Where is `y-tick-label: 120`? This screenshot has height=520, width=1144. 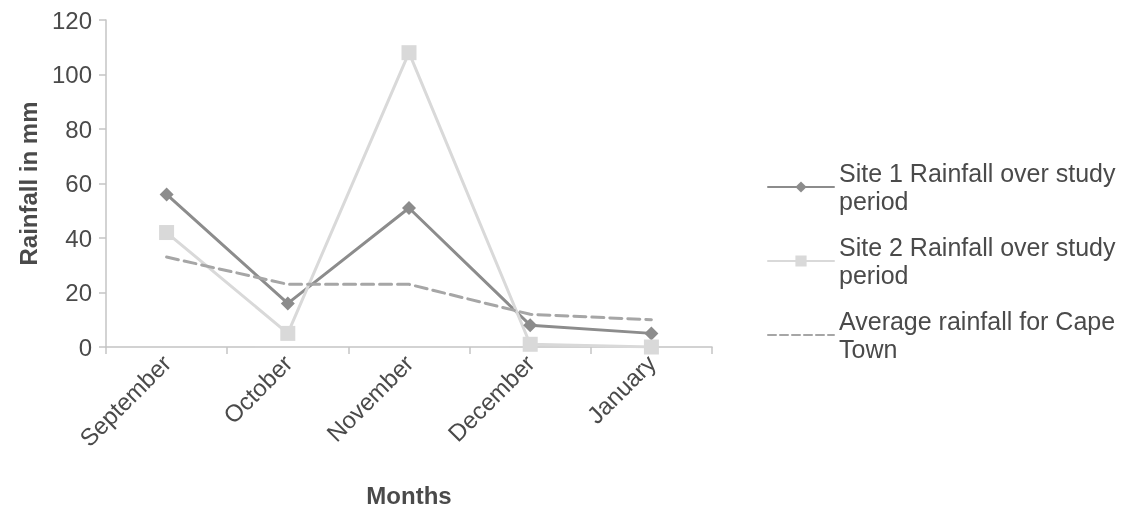 y-tick-label: 120 is located at coordinates (71, 20).